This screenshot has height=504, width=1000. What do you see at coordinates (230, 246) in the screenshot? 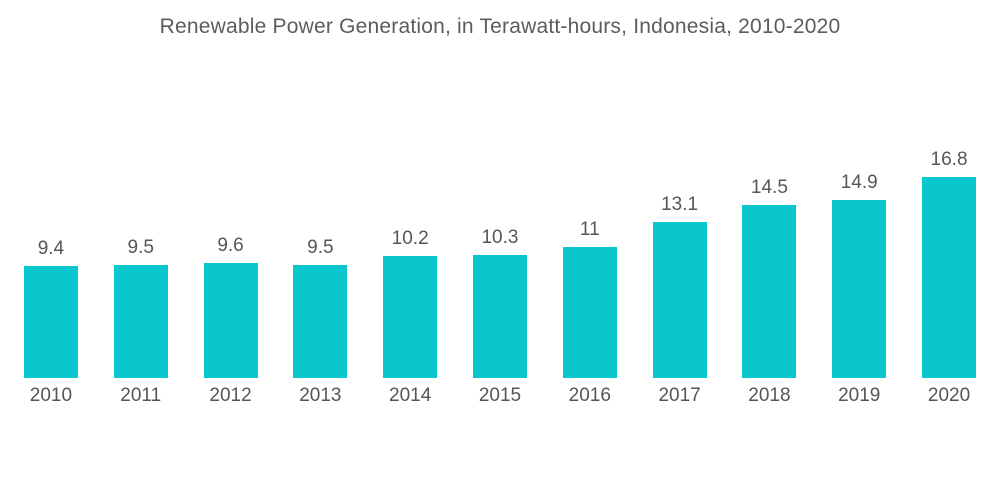
I see `bar-value-label: 9.6` at bounding box center [230, 246].